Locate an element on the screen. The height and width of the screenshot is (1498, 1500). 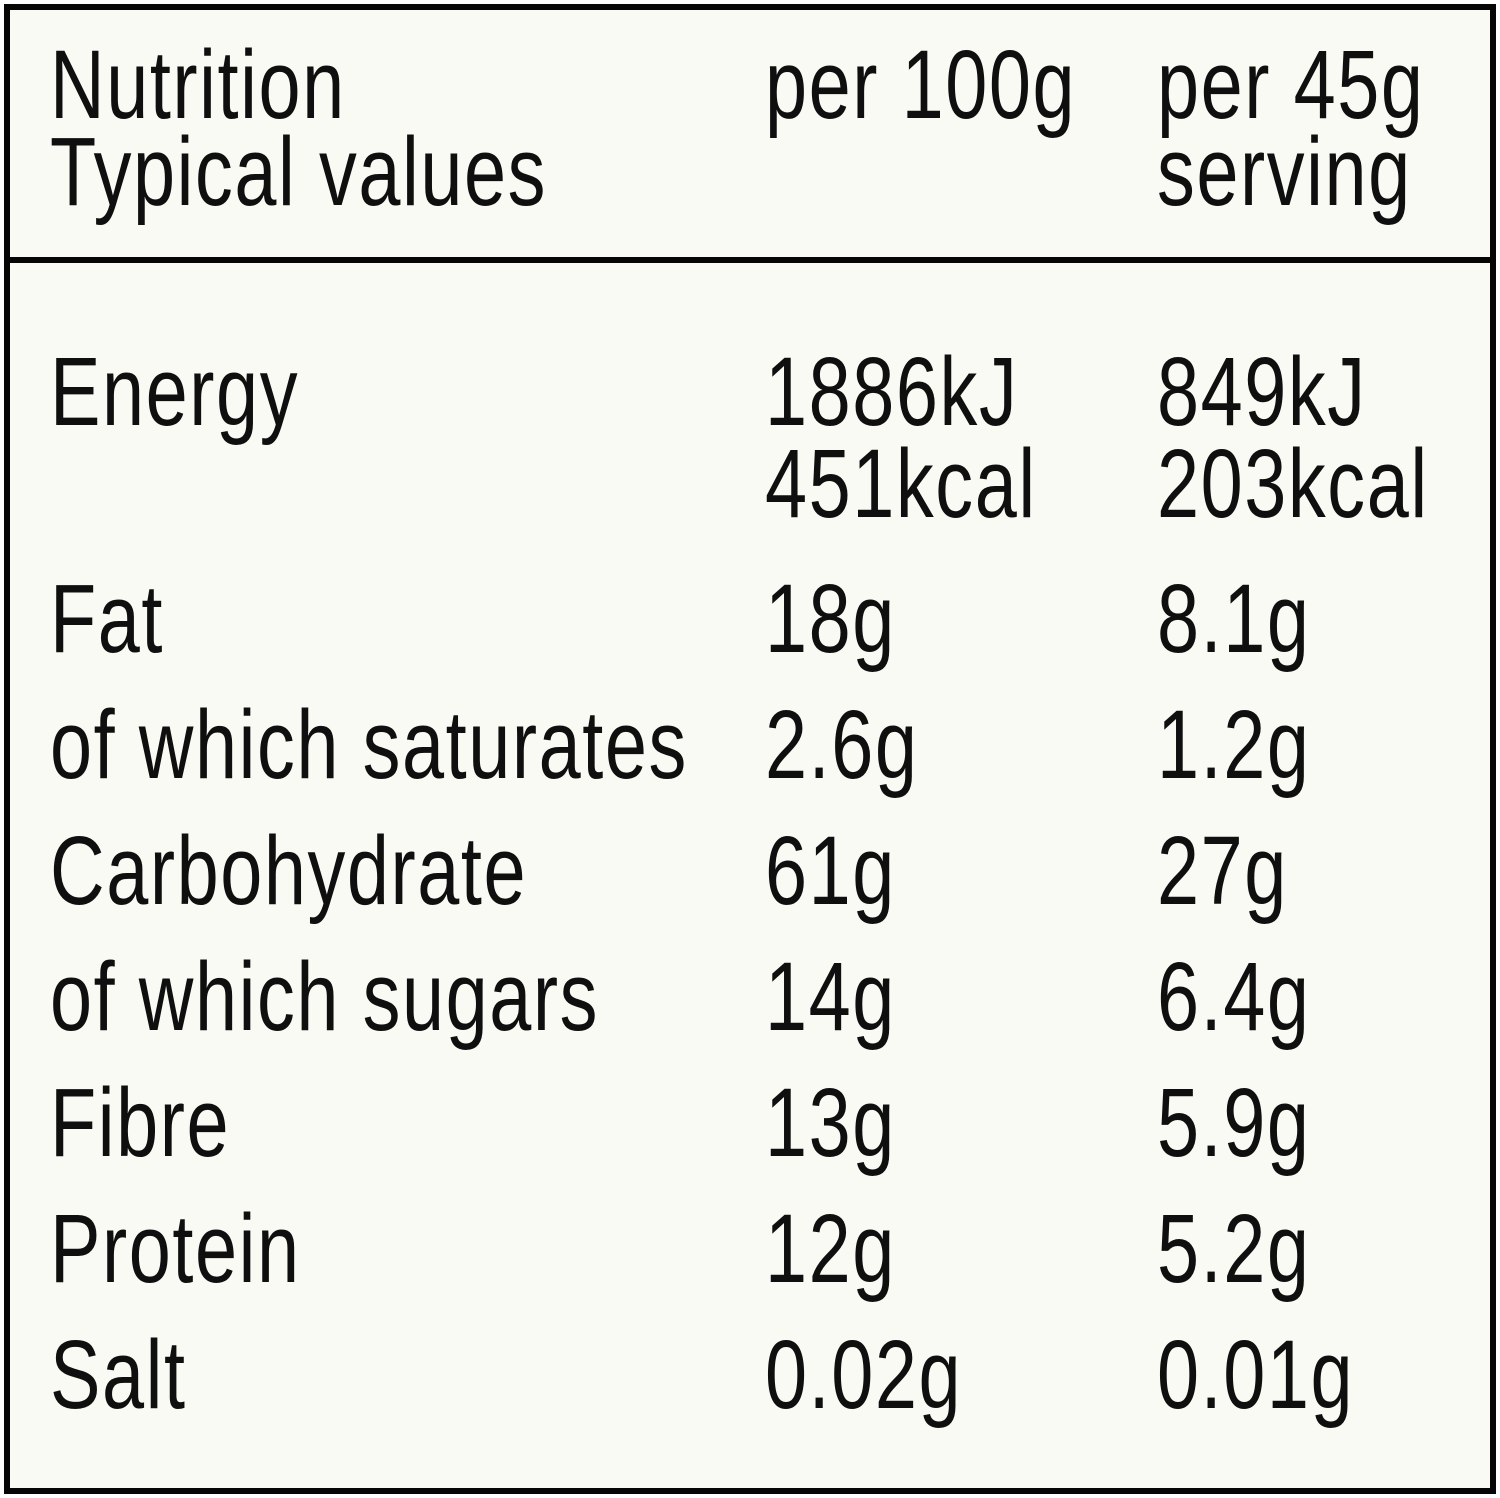
table-row-sugars: of which sugars 14g 6.4g is located at coordinates (770, 1011).